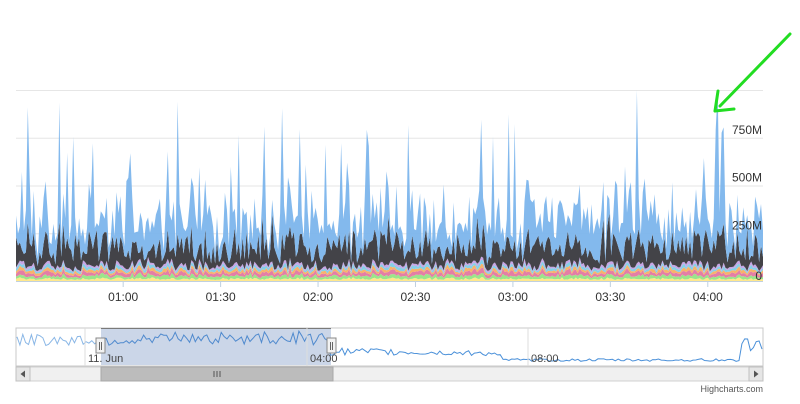  What do you see at coordinates (747, 203) in the screenshot?
I see `y-axis: 0 250M 500M 750M` at bounding box center [747, 203].